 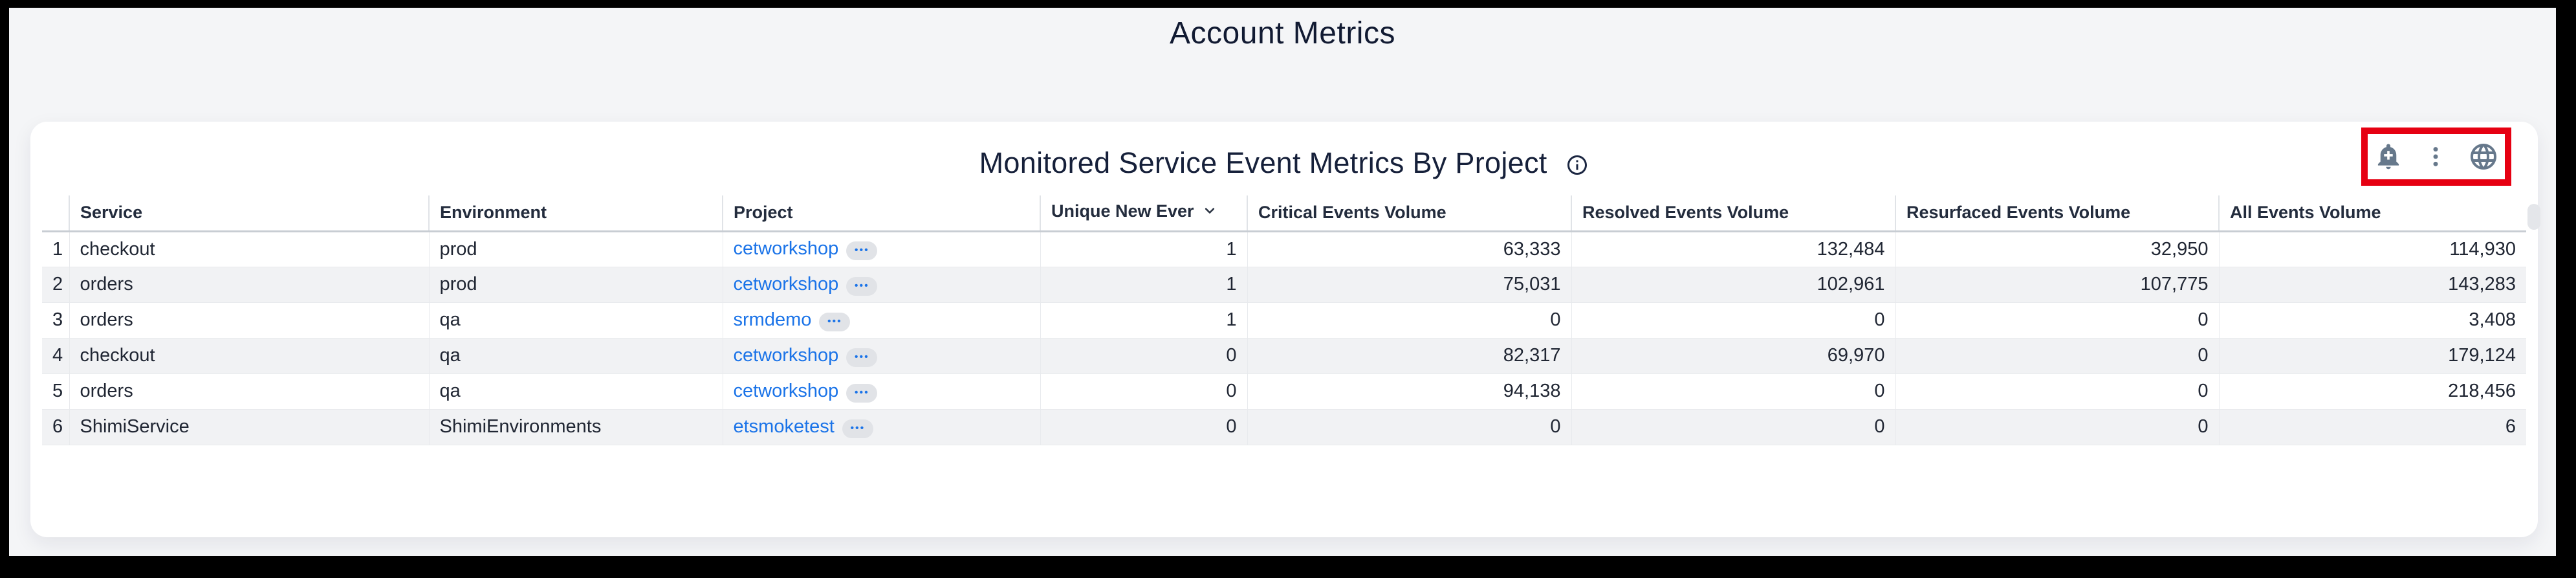 What do you see at coordinates (55, 249) in the screenshot?
I see `row-index: 1` at bounding box center [55, 249].